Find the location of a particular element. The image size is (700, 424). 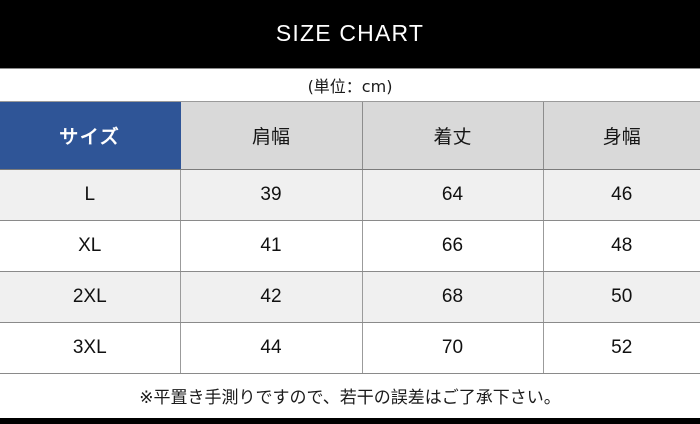

column-header-length: 着丈 is located at coordinates (453, 135).